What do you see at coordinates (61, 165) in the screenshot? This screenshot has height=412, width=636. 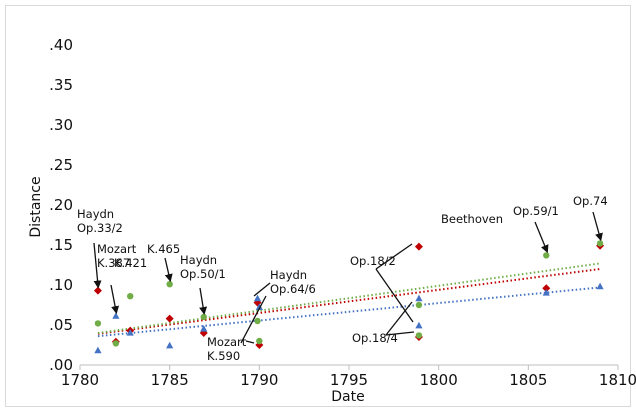 I see `y-tick-label: .25` at bounding box center [61, 165].